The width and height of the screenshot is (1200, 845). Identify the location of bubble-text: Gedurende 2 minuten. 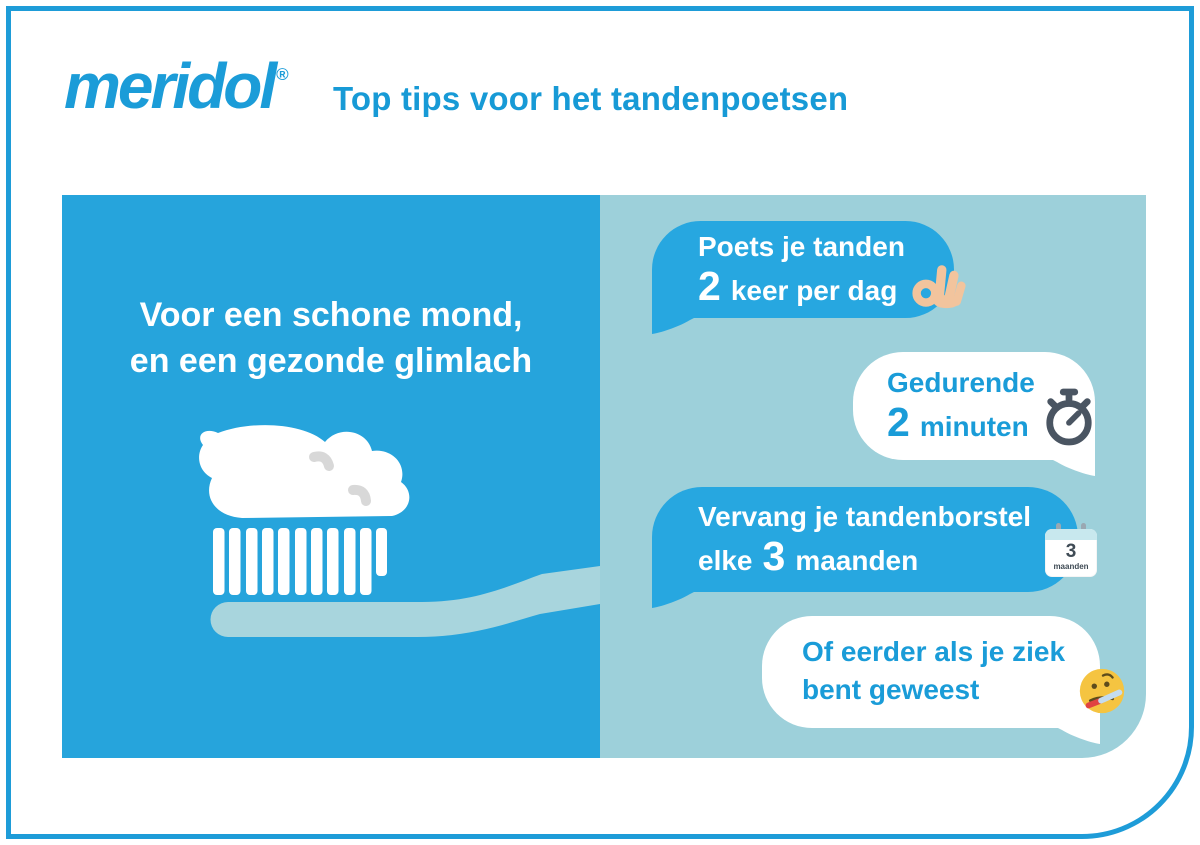
(961, 406).